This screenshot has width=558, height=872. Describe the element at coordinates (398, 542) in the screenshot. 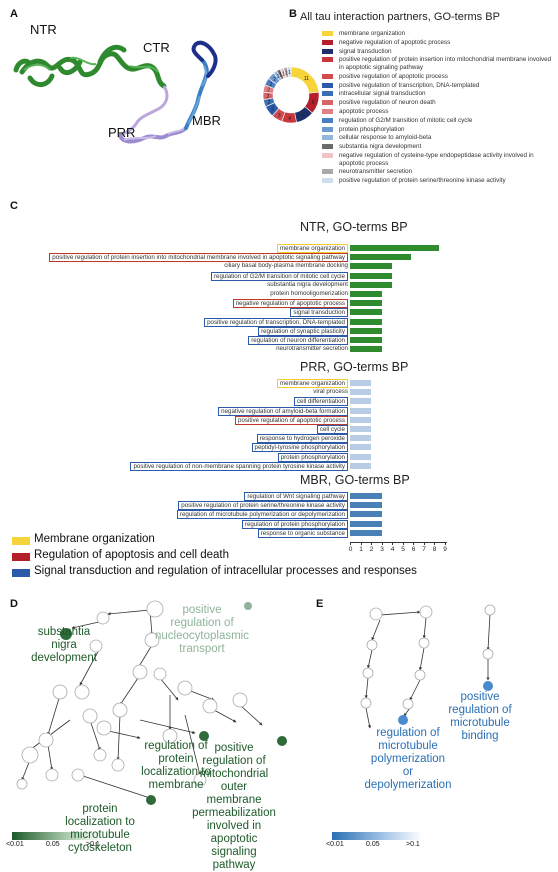

I see `x-axis` at that location.